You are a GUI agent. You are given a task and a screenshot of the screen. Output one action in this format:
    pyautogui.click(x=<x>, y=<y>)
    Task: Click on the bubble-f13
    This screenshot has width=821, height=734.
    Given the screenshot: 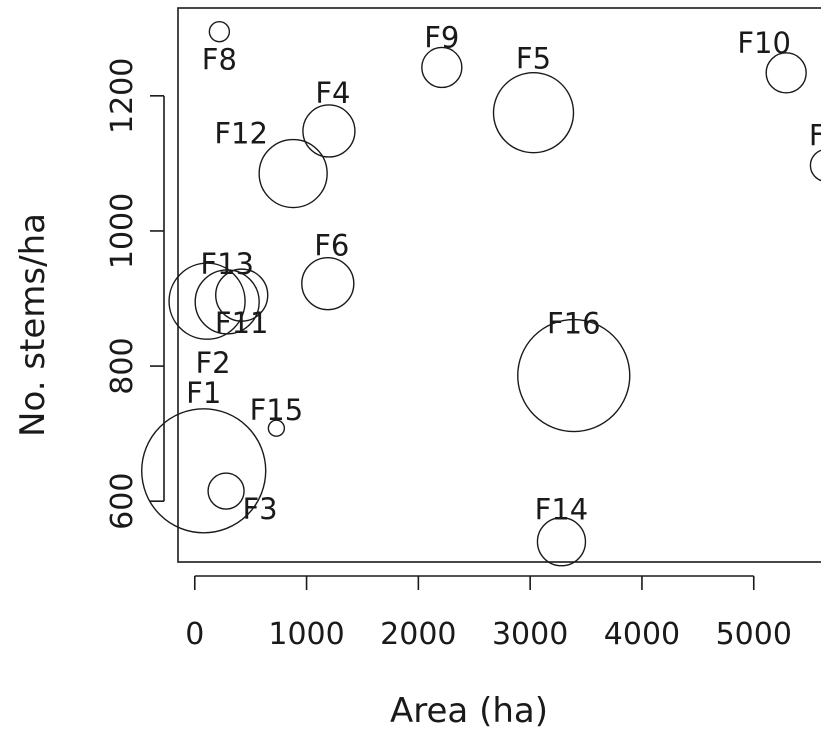 What is the action you would take?
    pyautogui.click(x=227, y=302)
    